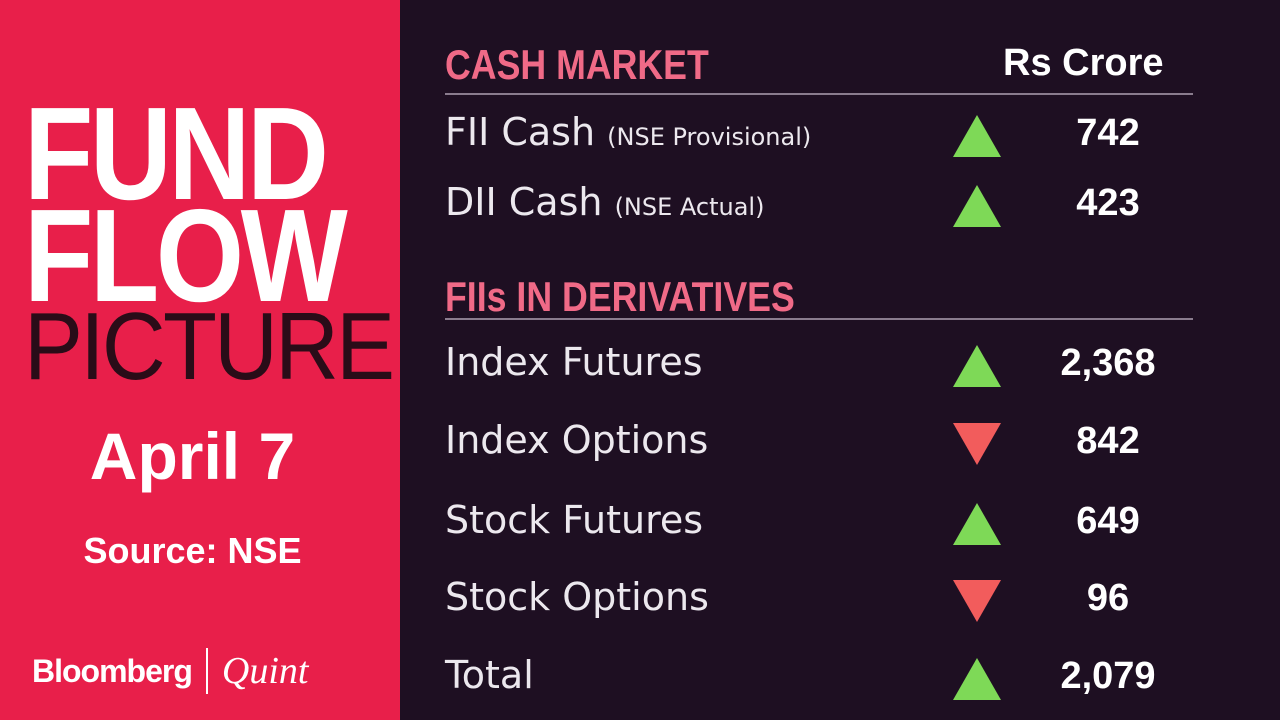 The width and height of the screenshot is (1280, 720). I want to click on logo-divider, so click(206, 671).